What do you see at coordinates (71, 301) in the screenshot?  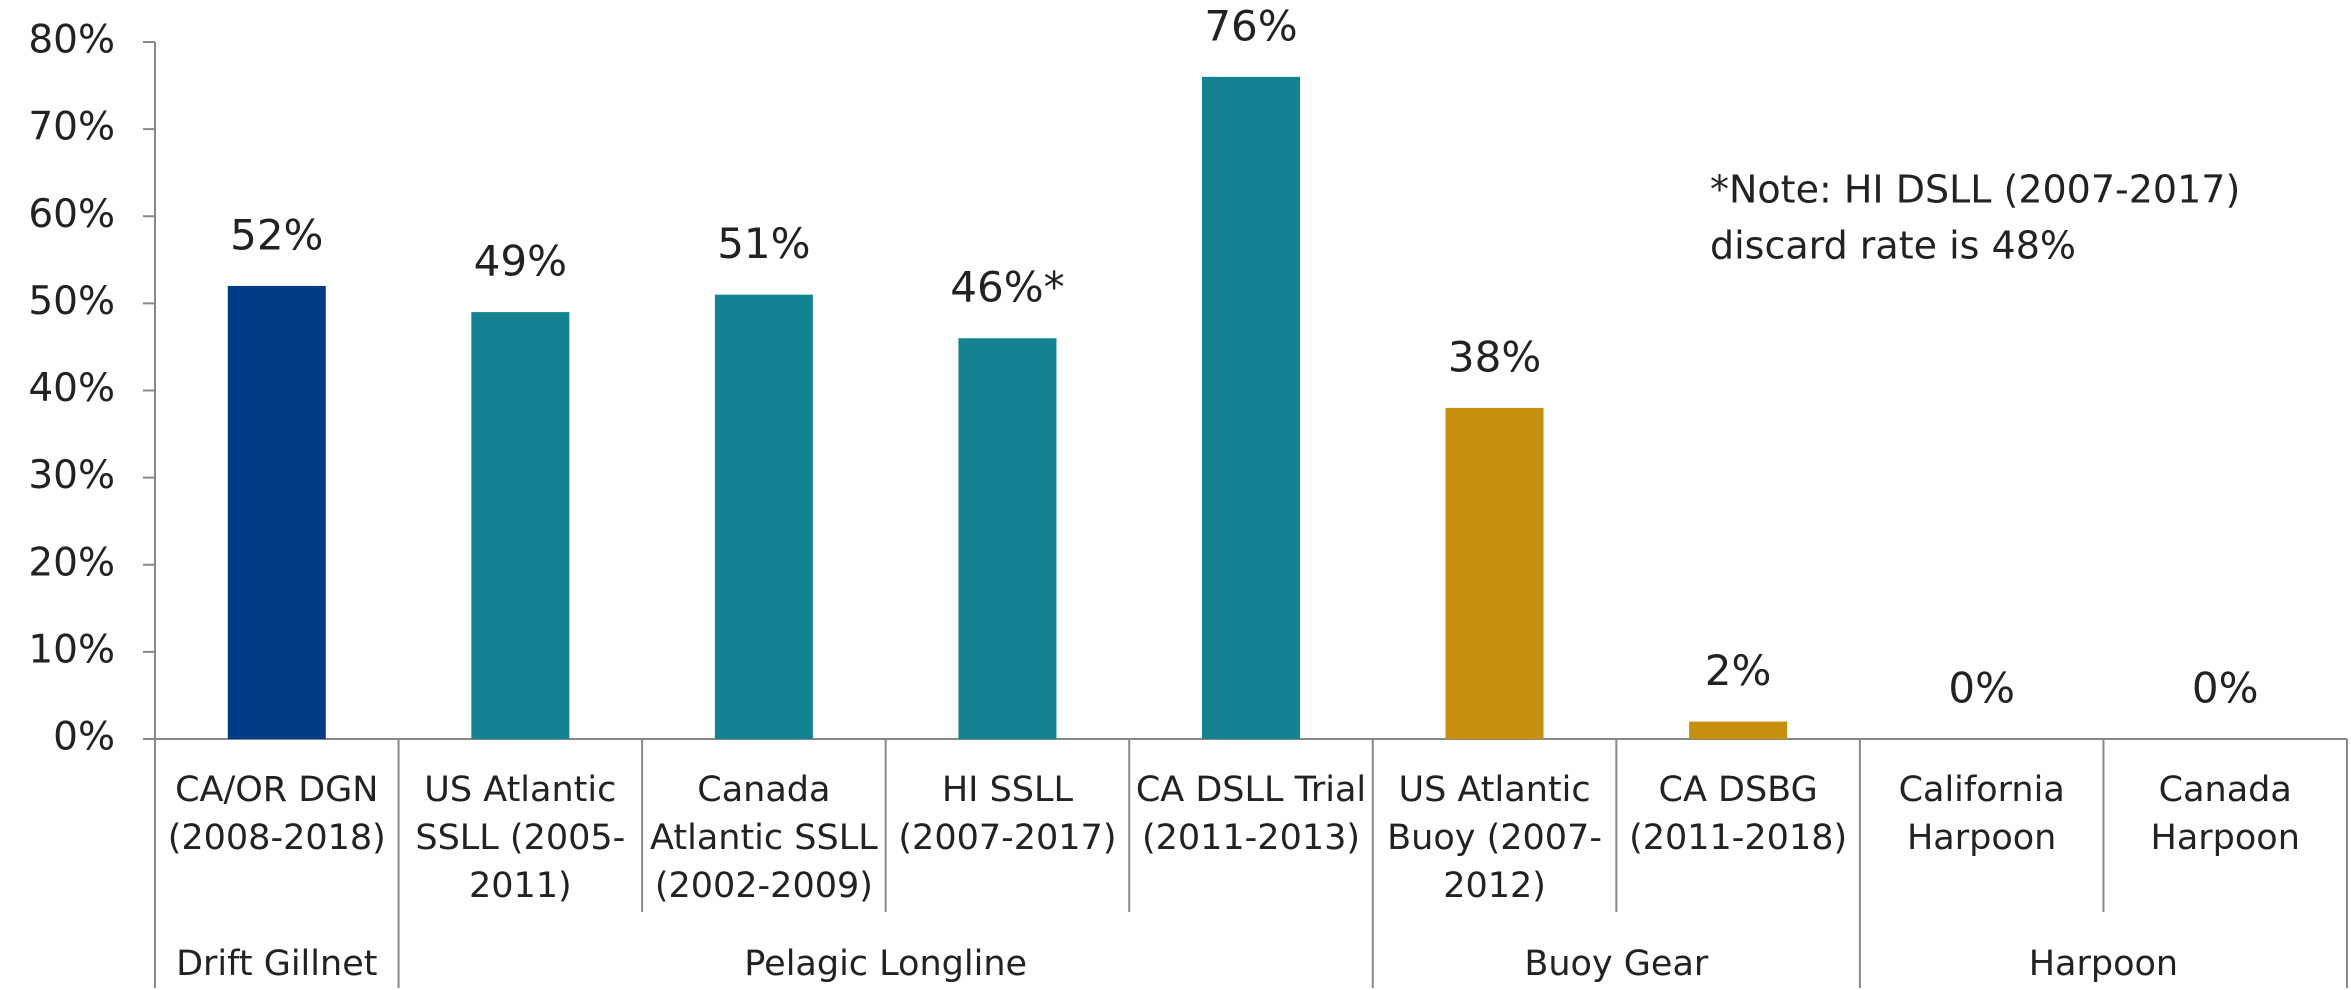 I see `y-tick-label: 50%` at bounding box center [71, 301].